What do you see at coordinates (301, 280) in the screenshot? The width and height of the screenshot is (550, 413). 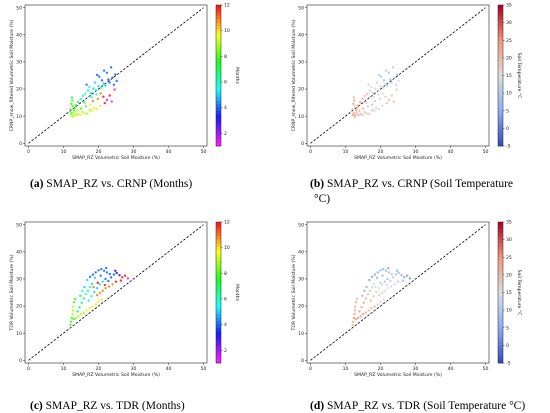 I see `y-tick-label: 30` at bounding box center [301, 280].